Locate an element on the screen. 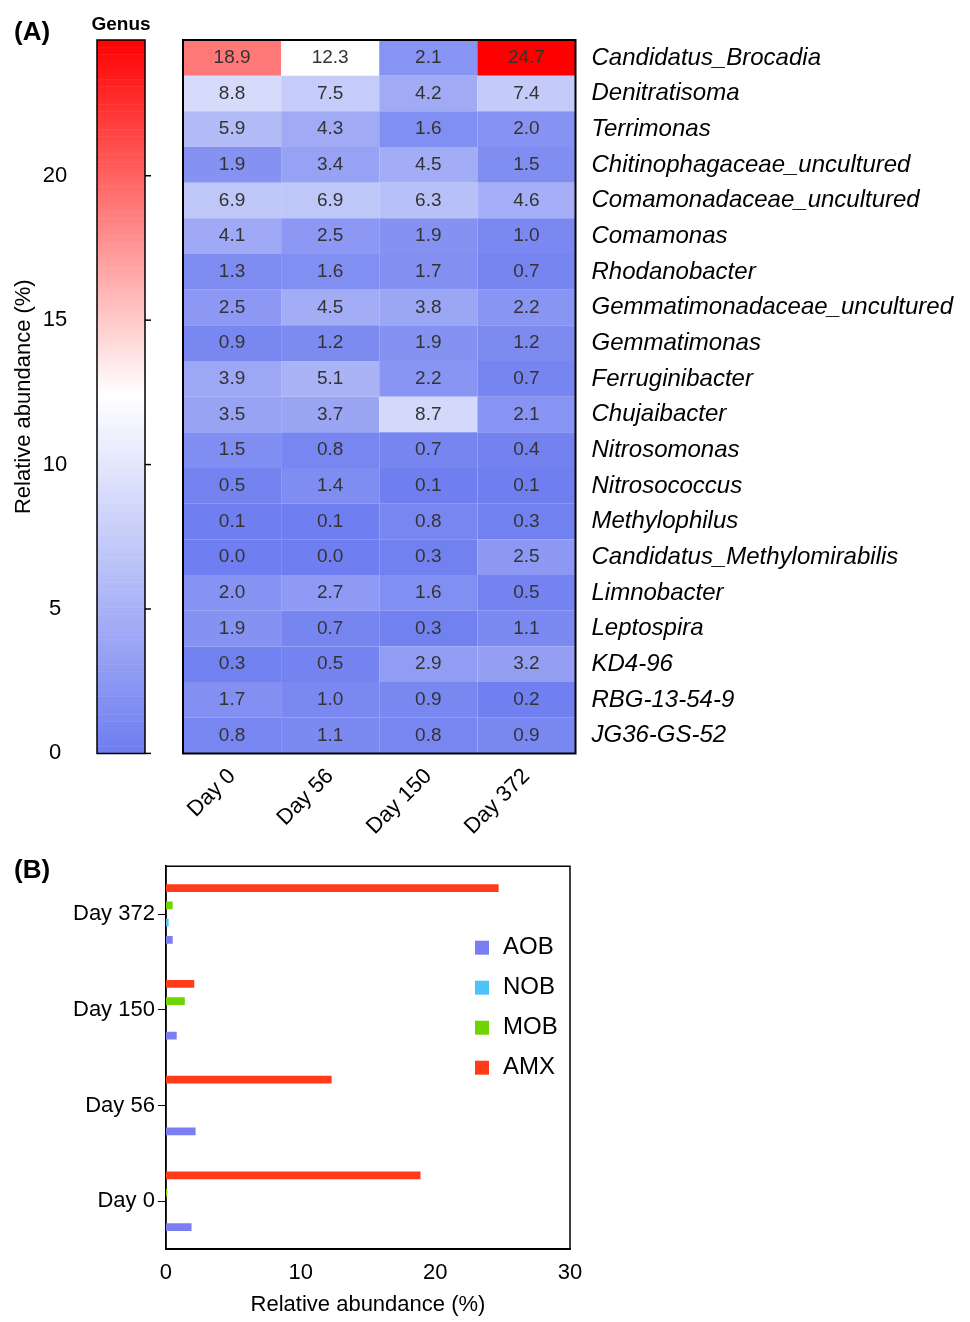 The width and height of the screenshot is (970, 1322). y-tick-label: Rhodanobacter is located at coordinates (674, 270).